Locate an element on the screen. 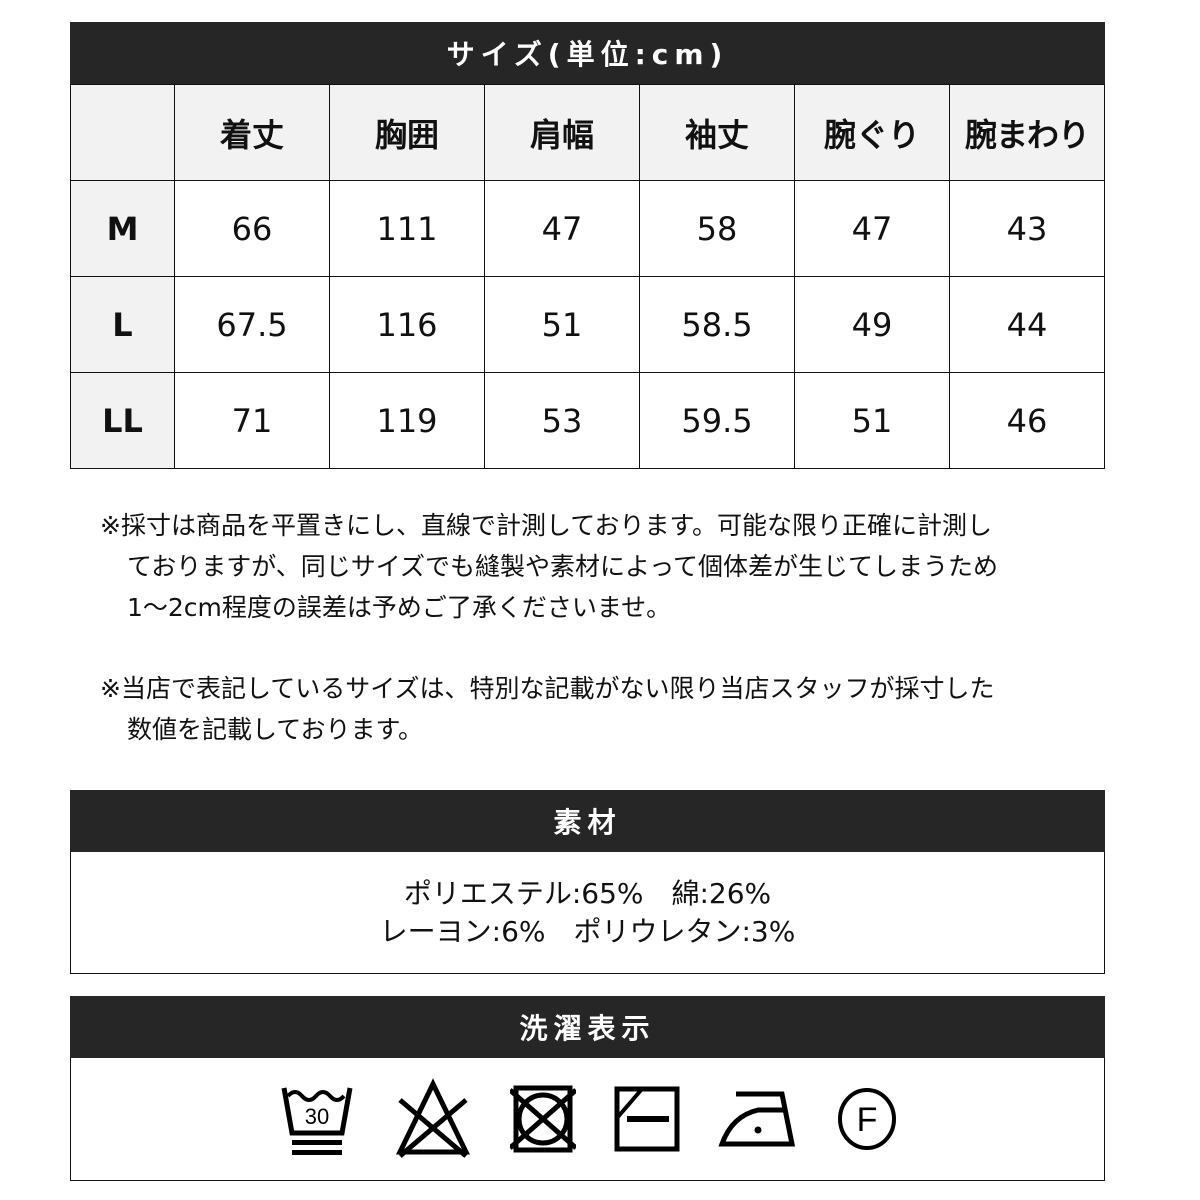 This screenshot has width=1200, height=1200. size-label: LL is located at coordinates (122, 420).